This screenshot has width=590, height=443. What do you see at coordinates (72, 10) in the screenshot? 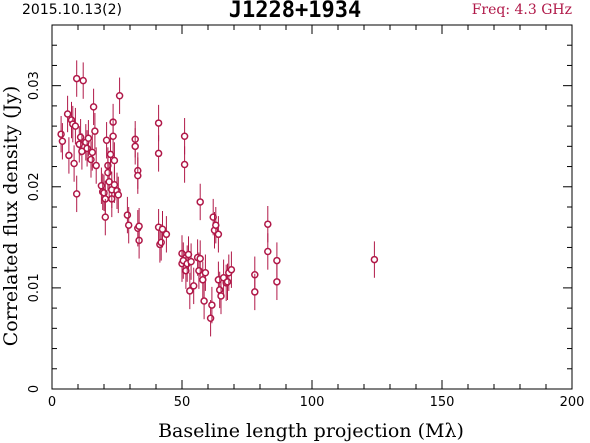
I see `observation-date: 2015.10.13(2)` at bounding box center [72, 10].